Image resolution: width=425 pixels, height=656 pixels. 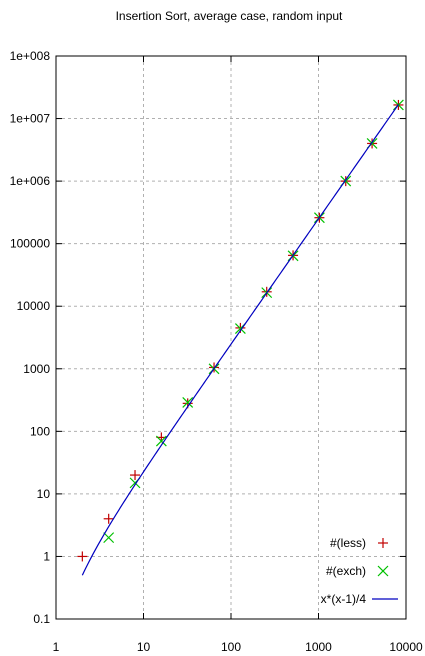 I want to click on legend-label: x*(x-1)/4, so click(x=344, y=599).